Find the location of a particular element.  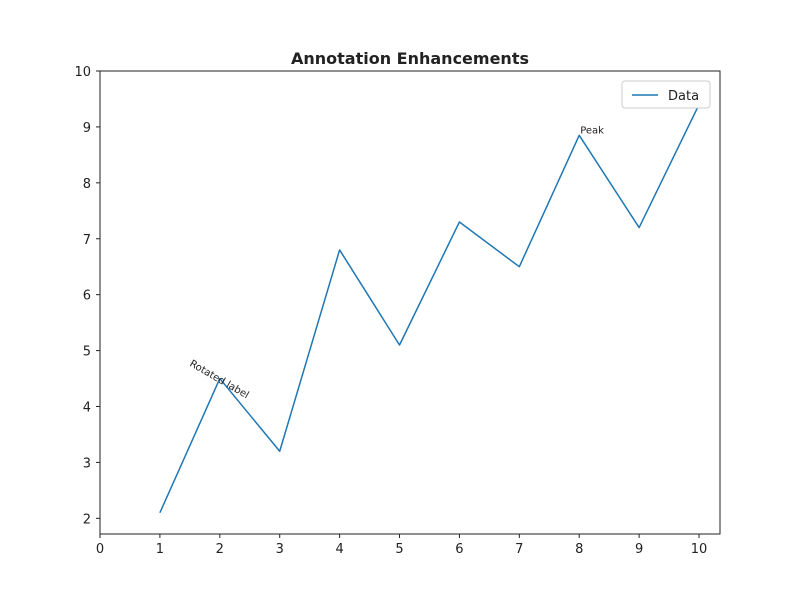

y-tick-label: 6 is located at coordinates (87, 296).